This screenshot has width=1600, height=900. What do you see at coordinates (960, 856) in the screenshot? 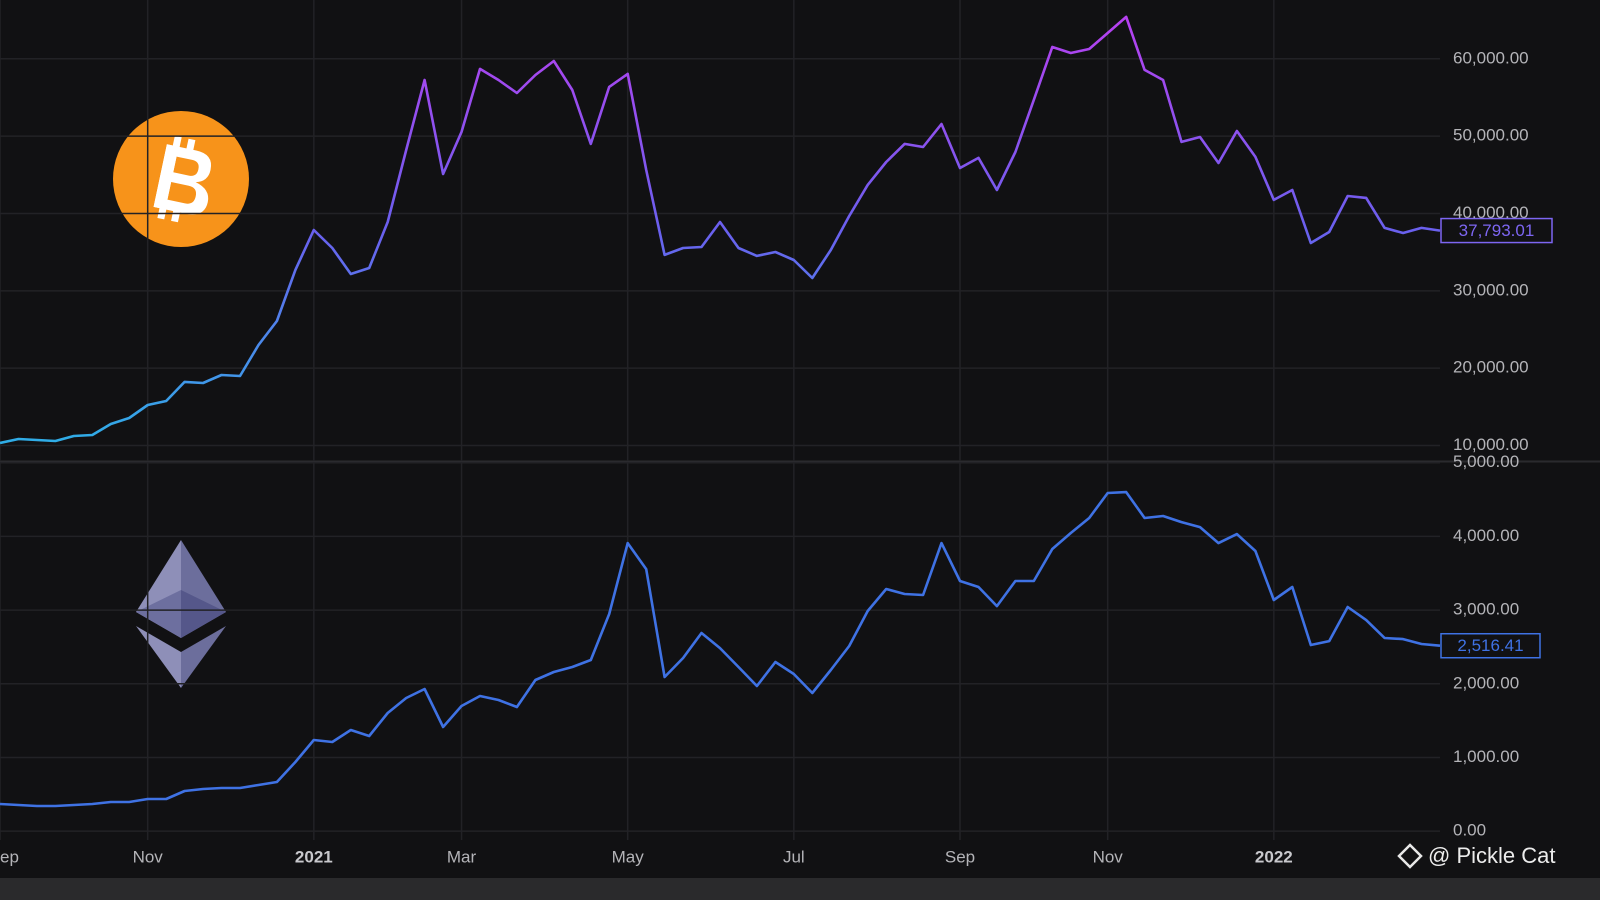
I see `x-tick-label: Sep` at bounding box center [960, 856].